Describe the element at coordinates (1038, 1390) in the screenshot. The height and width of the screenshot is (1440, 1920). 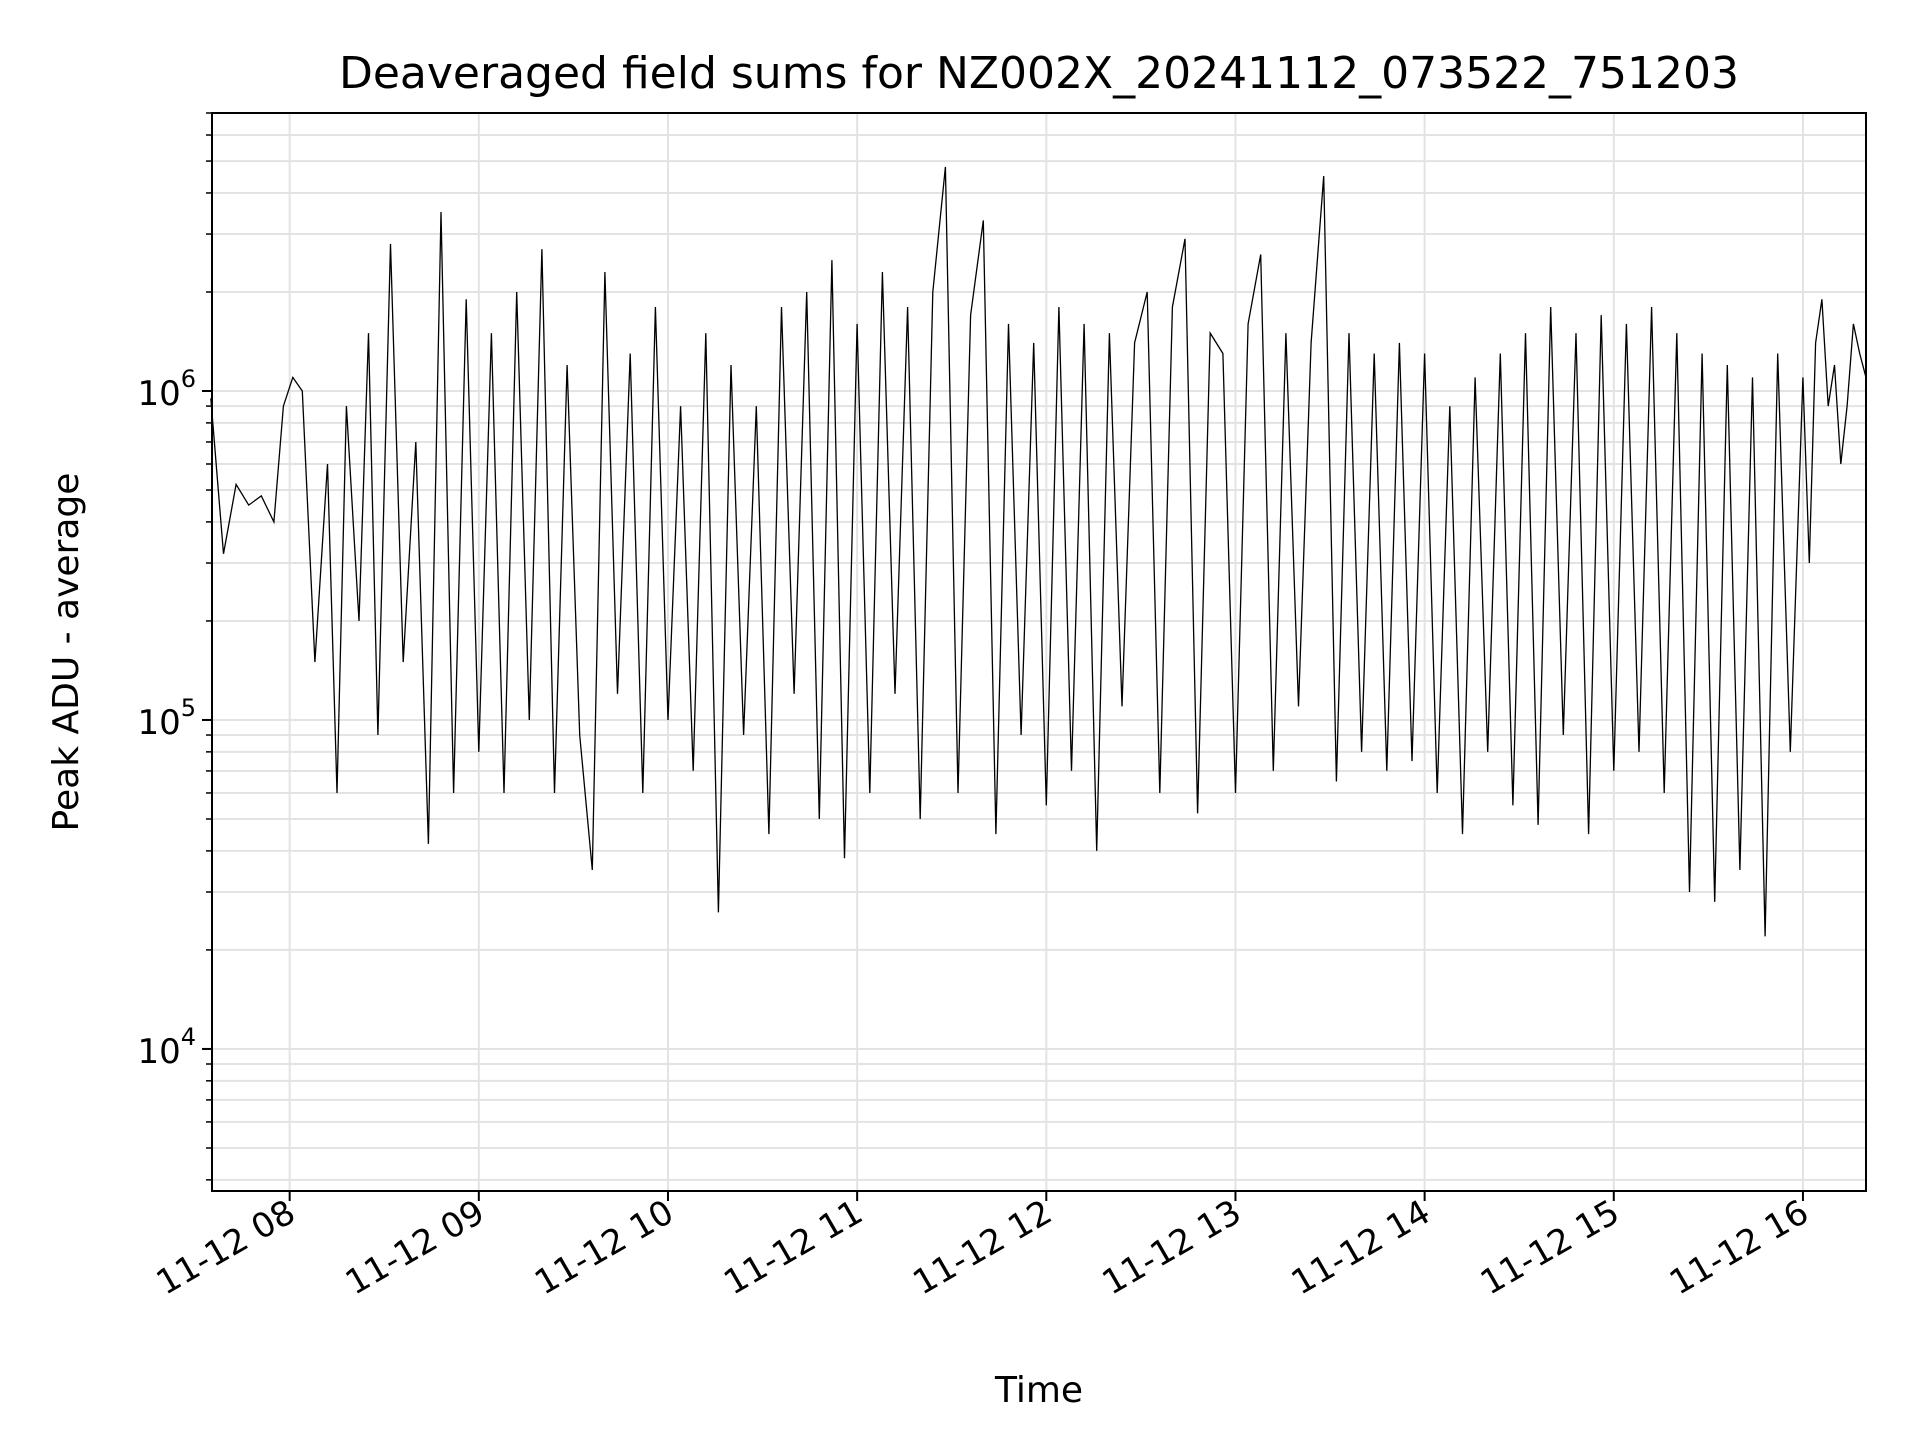
I see `x-axis-label: Time` at that location.